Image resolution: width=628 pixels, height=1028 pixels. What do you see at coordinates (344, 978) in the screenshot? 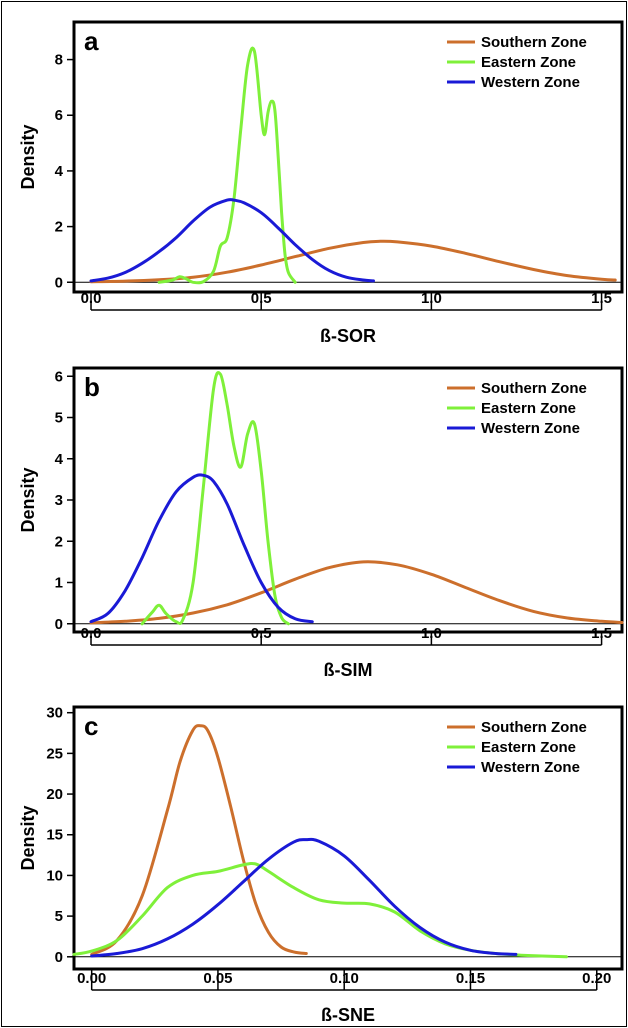
I see `x-tick-label: 0.10` at bounding box center [344, 978].